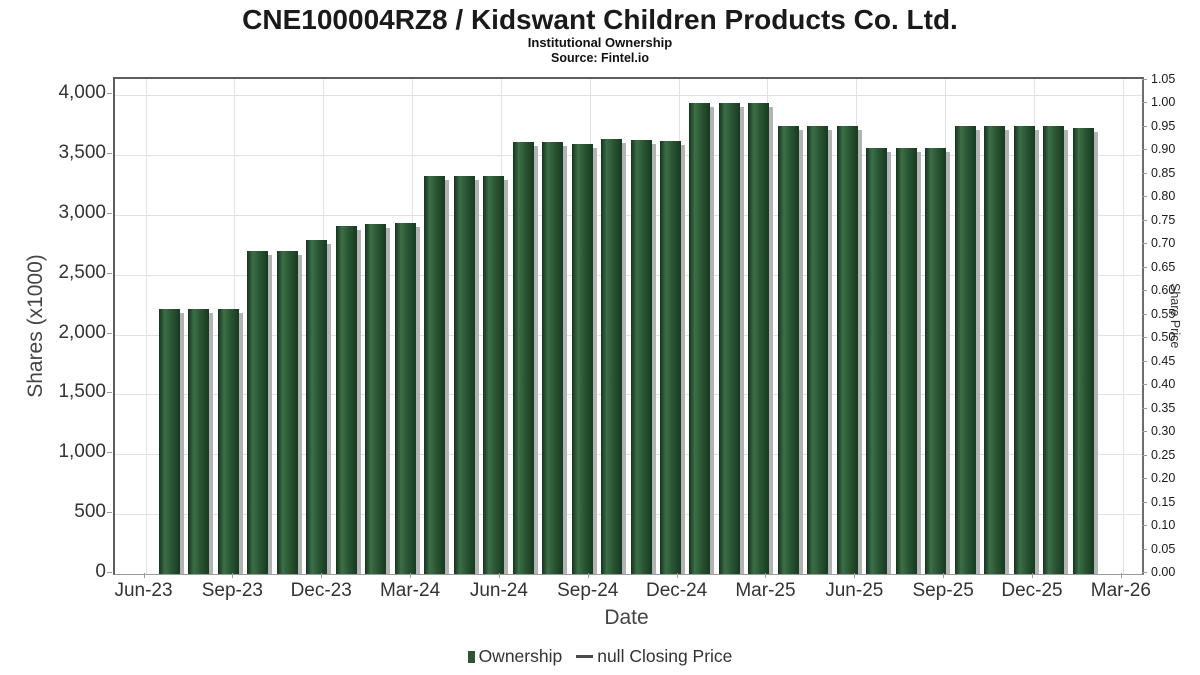  I want to click on y-axis-right-tick-label: 0.80, so click(1163, 196).